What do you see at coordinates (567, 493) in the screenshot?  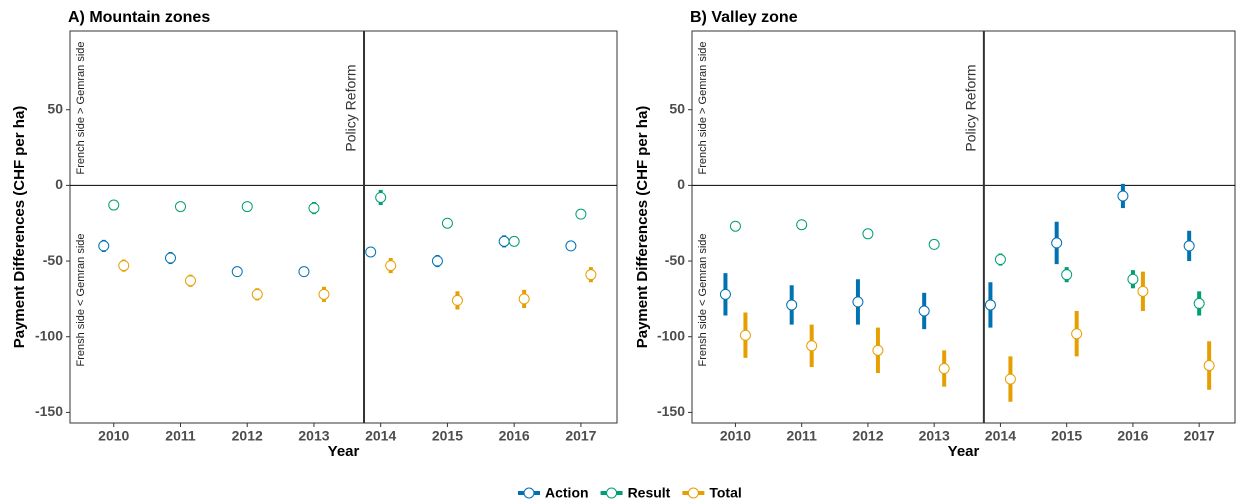 I see `legend-label: Action` at bounding box center [567, 493].